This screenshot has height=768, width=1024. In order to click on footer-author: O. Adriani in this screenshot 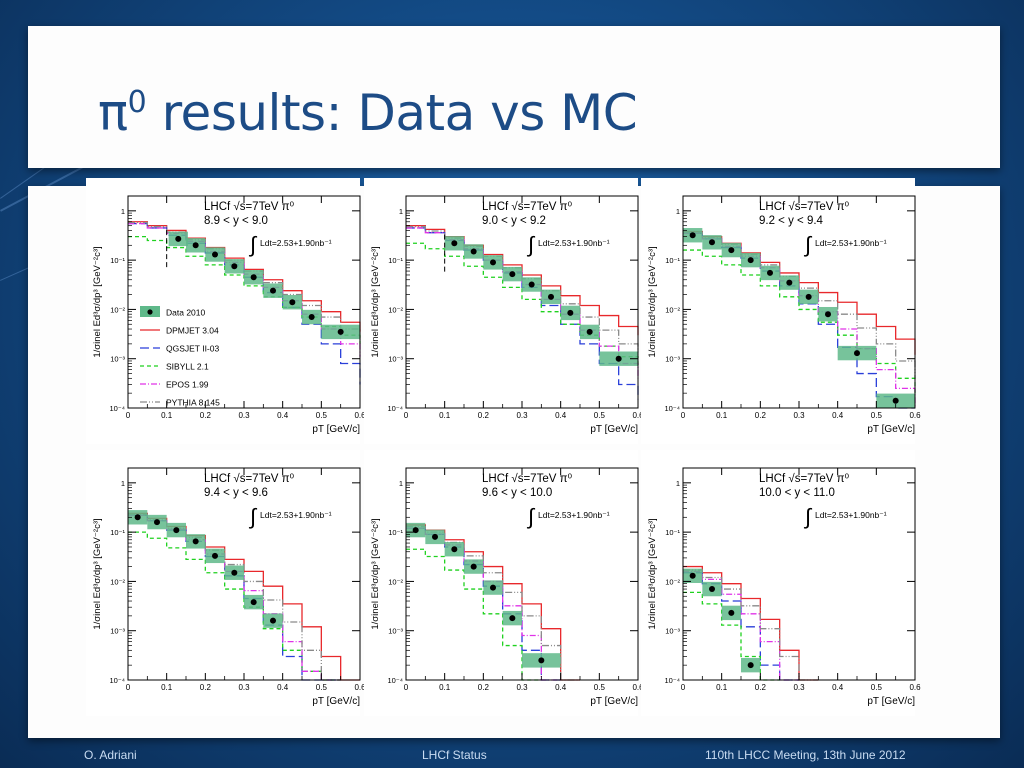, I will do `click(110, 755)`.